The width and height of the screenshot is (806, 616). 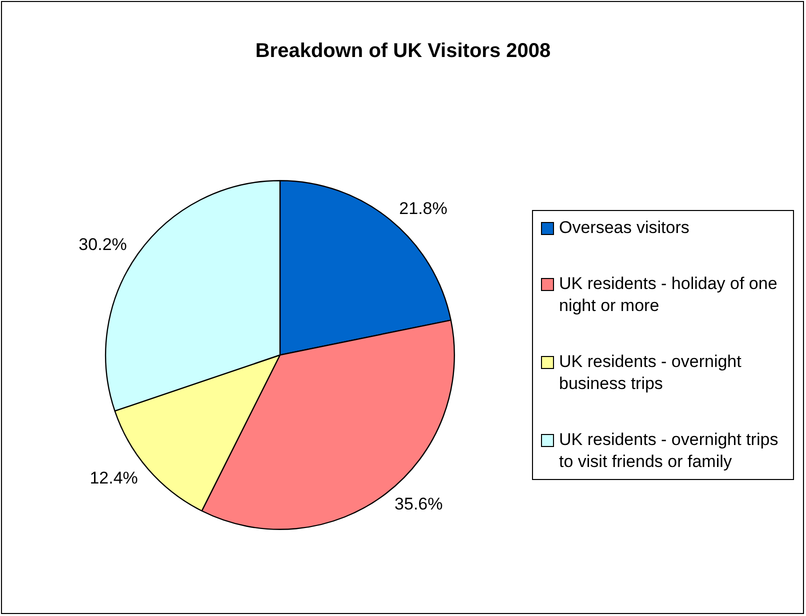 I want to click on data-label: 35.6%, so click(x=418, y=504).